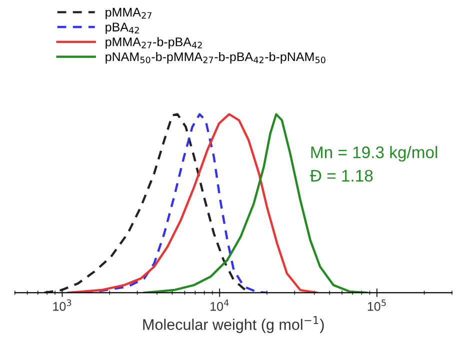 The height and width of the screenshot is (346, 465). I want to click on x-tick-label: 10$^{5}$, so click(377, 305).